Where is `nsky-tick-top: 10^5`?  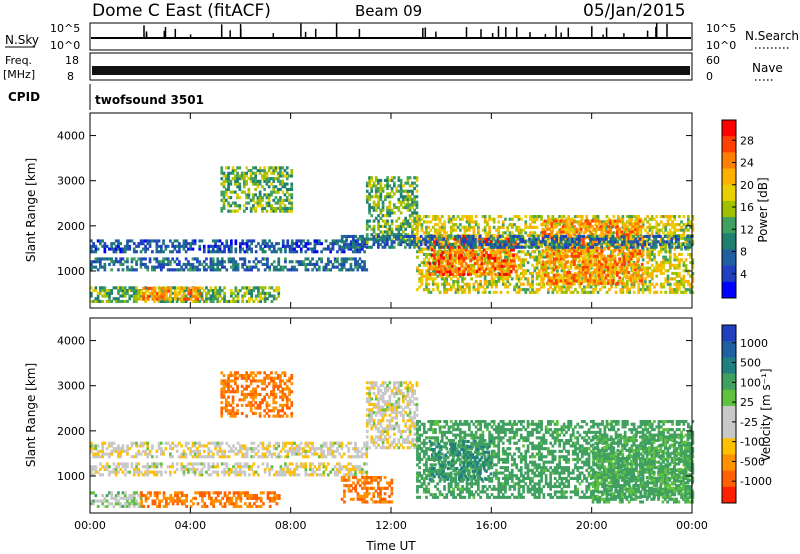 nsky-tick-top: 10^5 is located at coordinates (65, 28).